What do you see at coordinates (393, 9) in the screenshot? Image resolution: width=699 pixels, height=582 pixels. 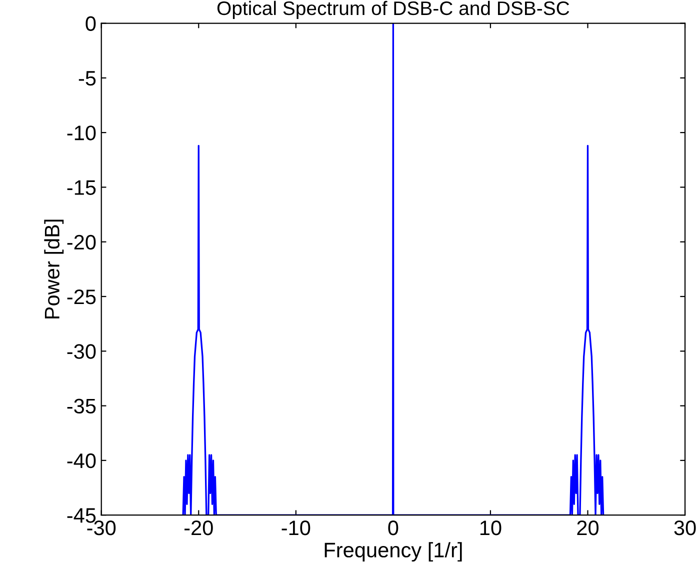 I see `chart-title: Optical Spectrum of DSB-C and DSB-SC` at bounding box center [393, 9].